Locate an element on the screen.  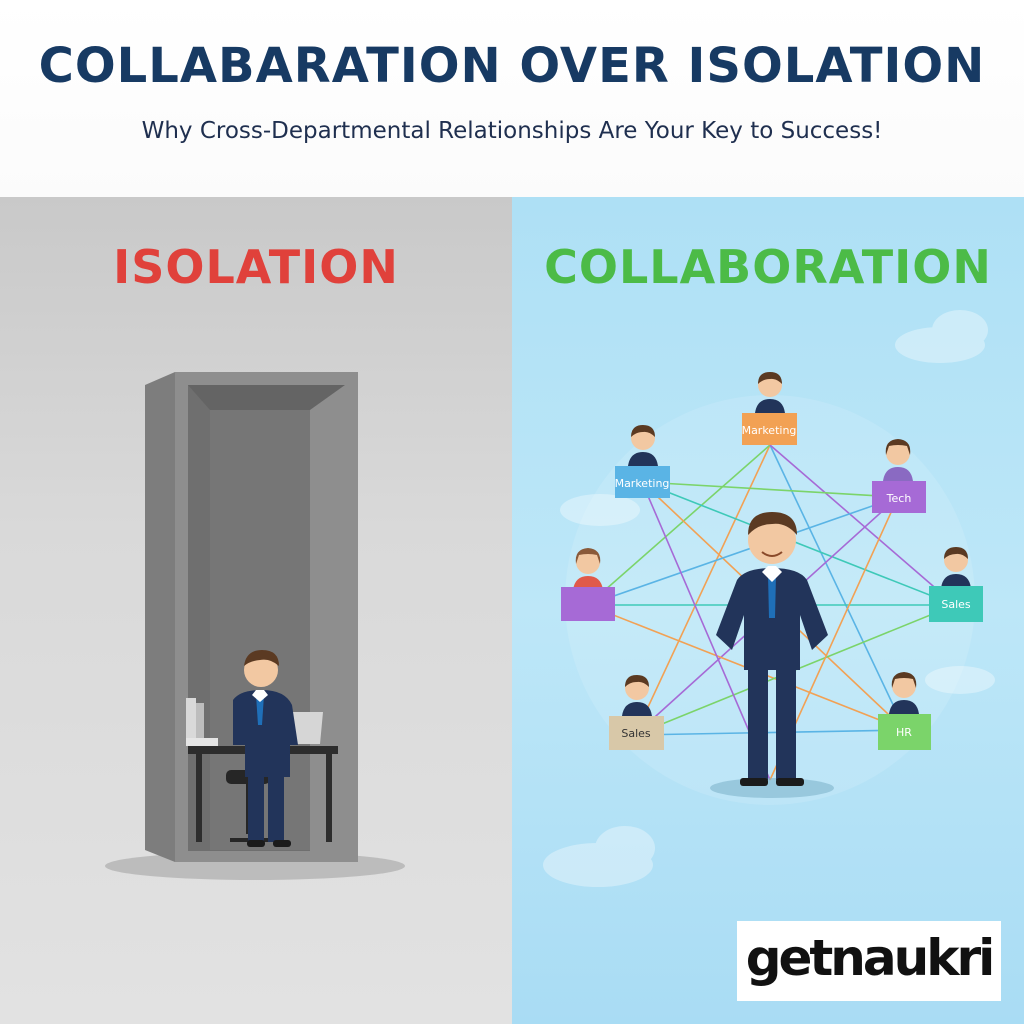
isolation-heading: ISOLATION is located at coordinates (256, 267).